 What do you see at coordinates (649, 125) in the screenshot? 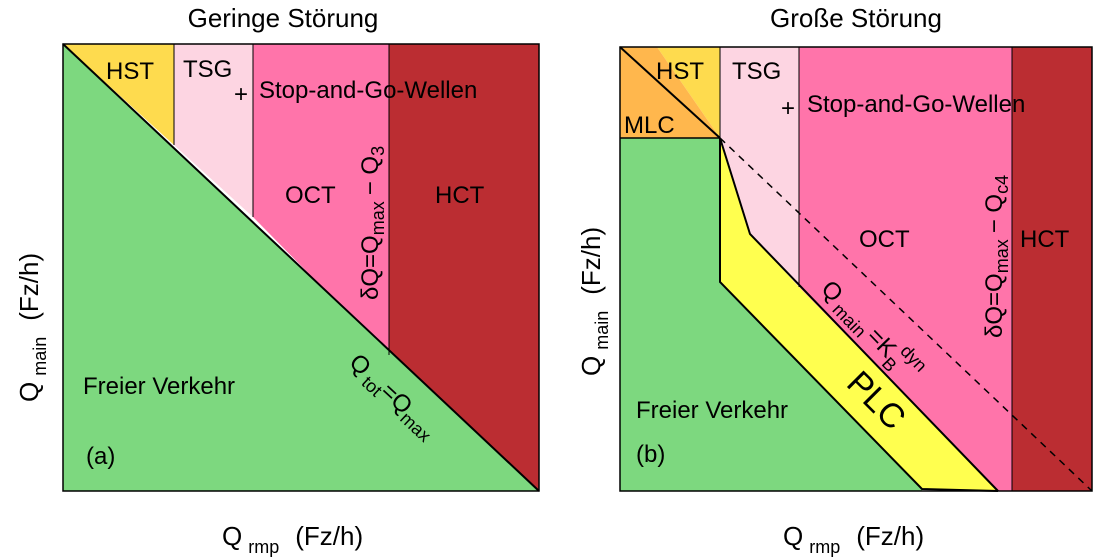
I see `panel-b-label-mlc: MLC` at bounding box center [649, 125].